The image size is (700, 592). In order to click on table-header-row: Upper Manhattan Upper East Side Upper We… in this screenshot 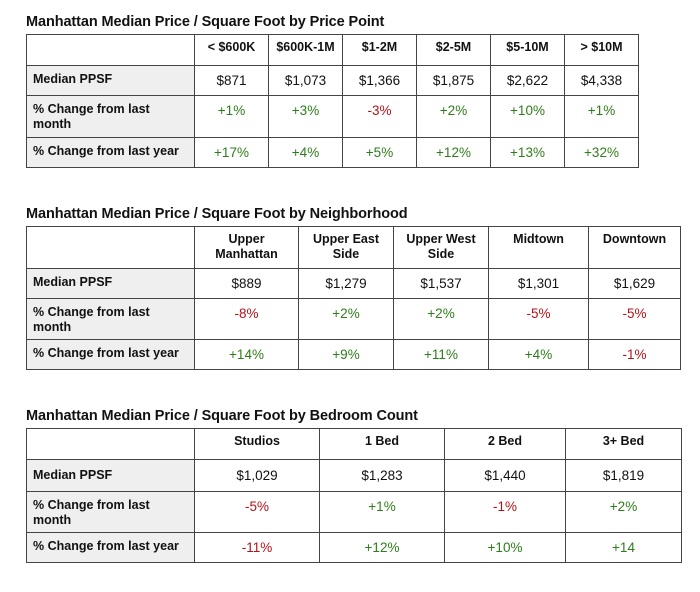, I will do `click(353, 247)`.